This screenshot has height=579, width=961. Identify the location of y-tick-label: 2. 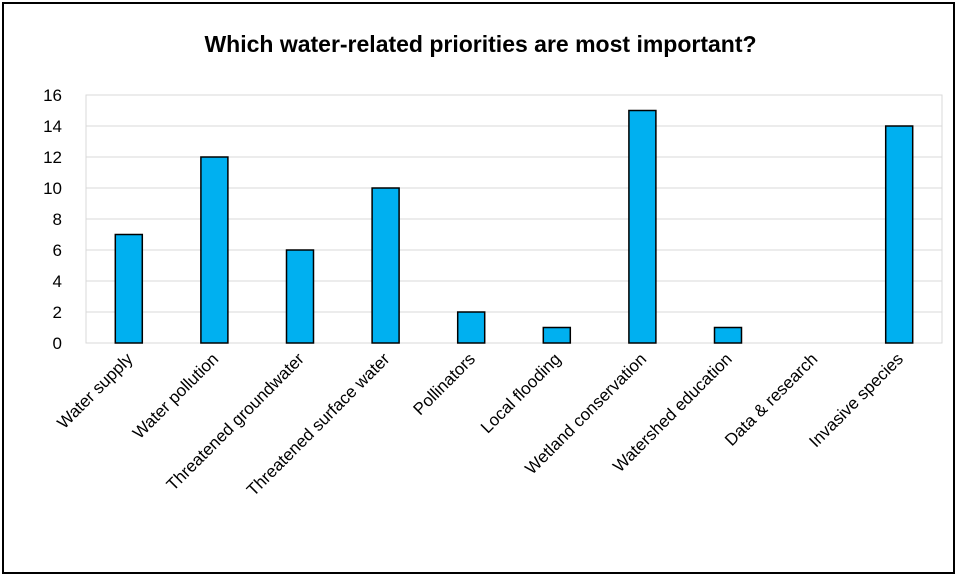
(57, 312).